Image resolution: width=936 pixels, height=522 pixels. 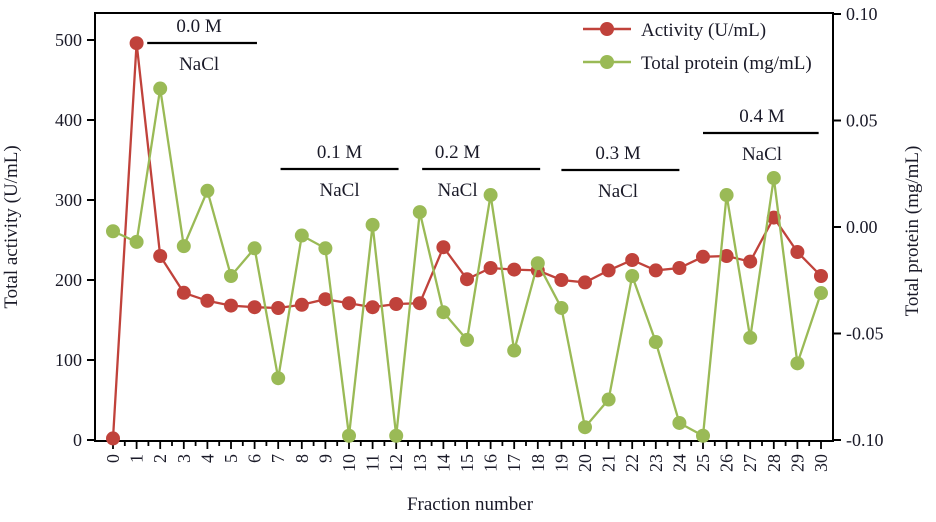 What do you see at coordinates (821, 463) in the screenshot?
I see `x-tick-label: 30` at bounding box center [821, 463].